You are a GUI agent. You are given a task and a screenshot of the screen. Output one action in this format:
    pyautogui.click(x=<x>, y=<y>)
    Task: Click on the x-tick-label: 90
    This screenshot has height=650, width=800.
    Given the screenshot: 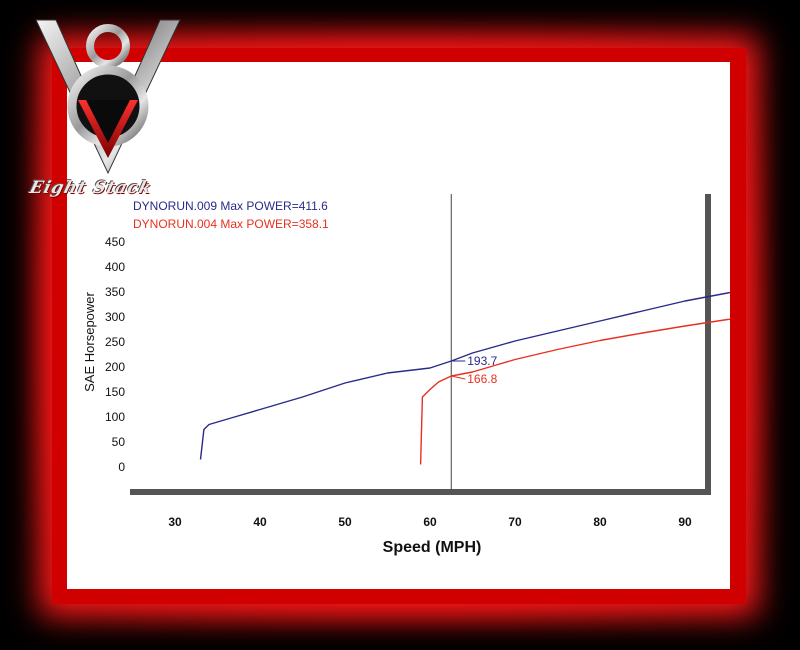 What is the action you would take?
    pyautogui.click(x=685, y=522)
    